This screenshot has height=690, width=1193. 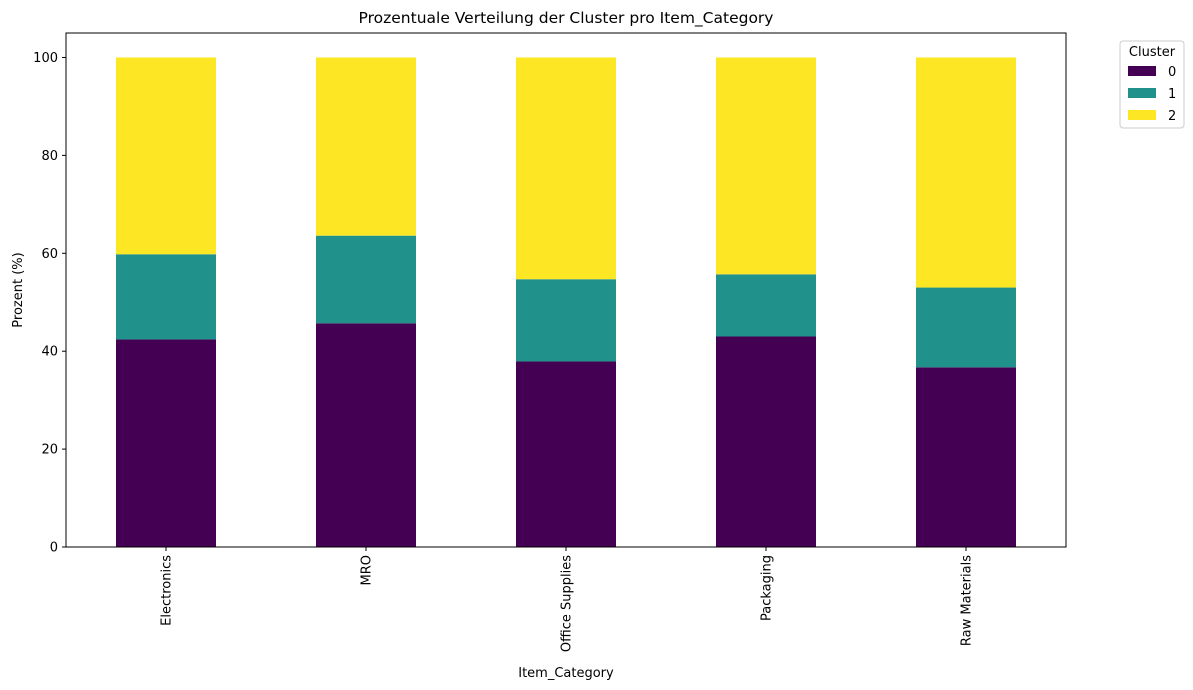 I want to click on x-tick-label: Electronics, so click(x=167, y=590).